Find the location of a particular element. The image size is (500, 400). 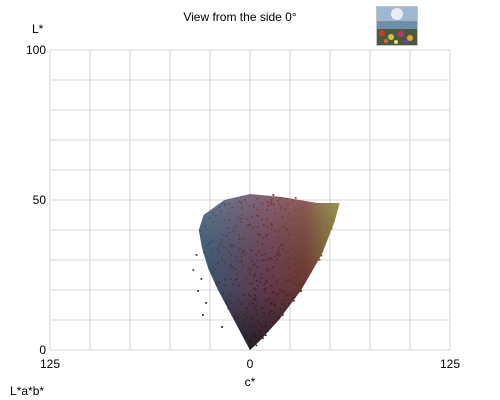

x-tick-label: 125 is located at coordinates (50, 364).